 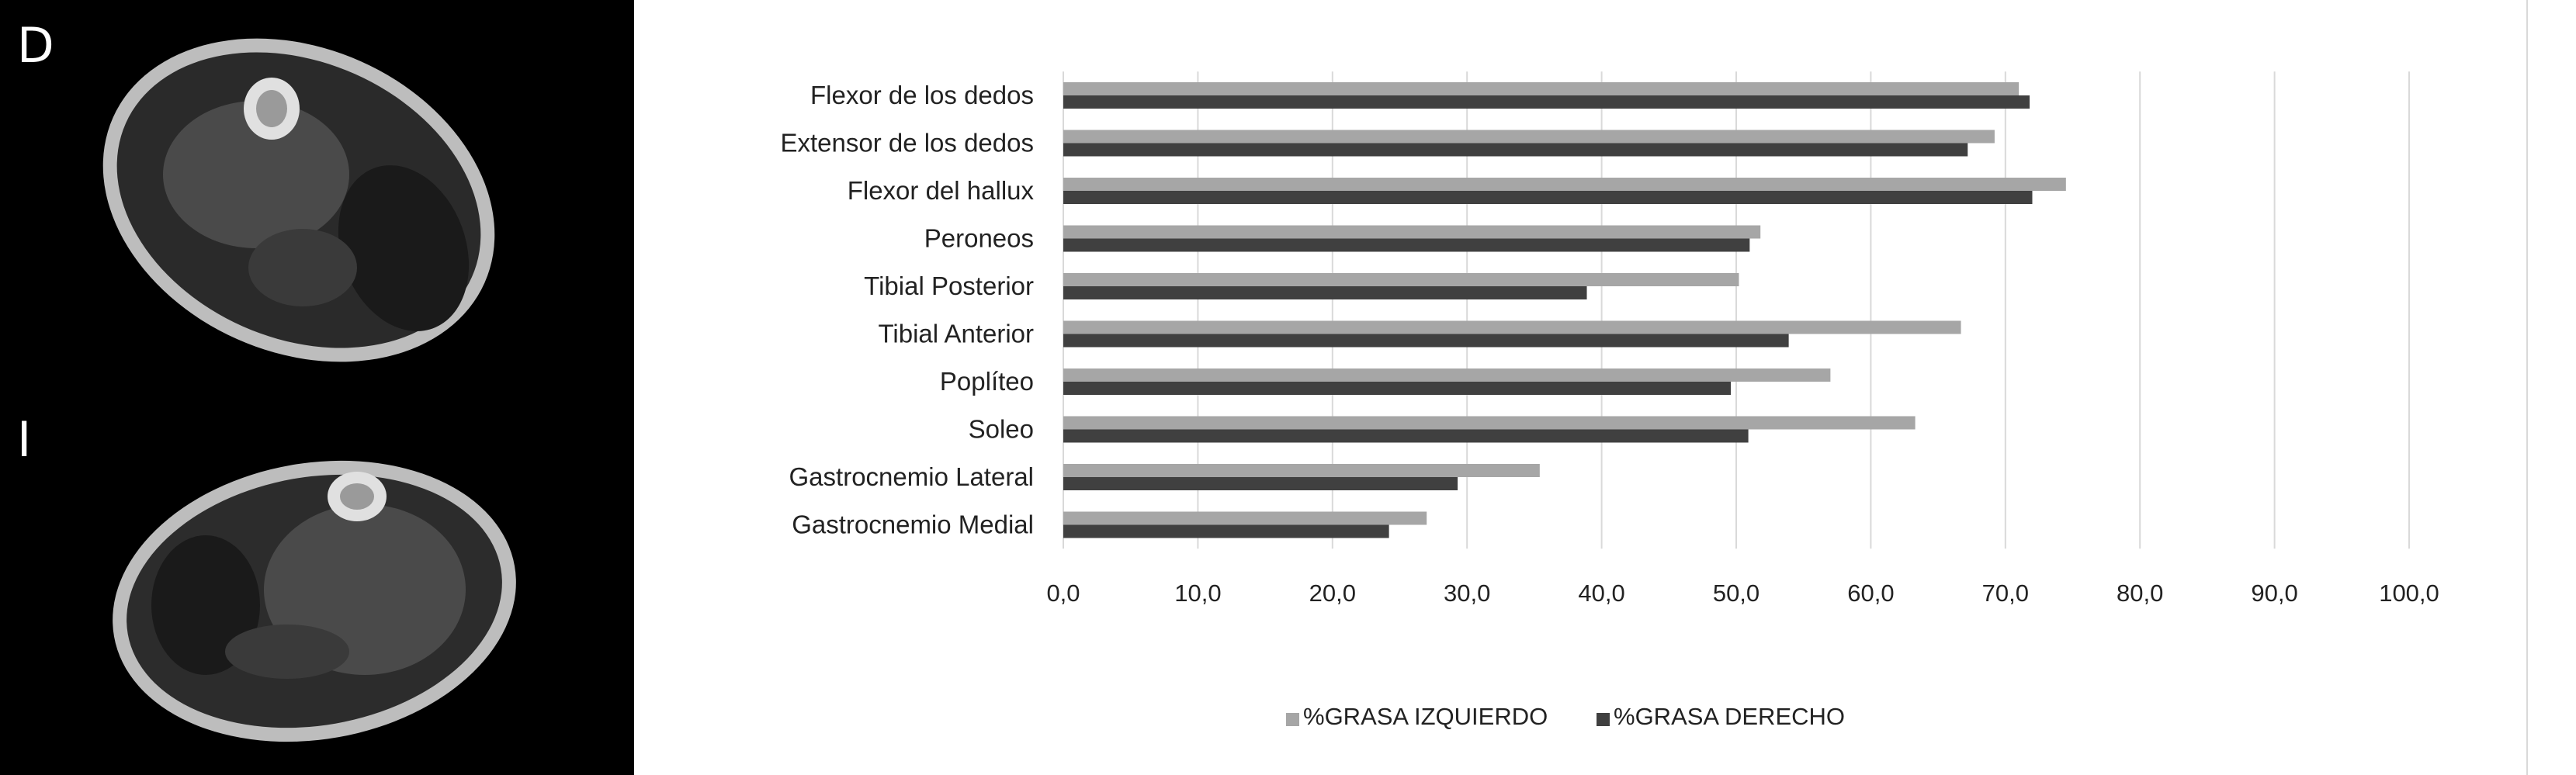 I want to click on category-label: Tibial Posterior, so click(x=949, y=286).